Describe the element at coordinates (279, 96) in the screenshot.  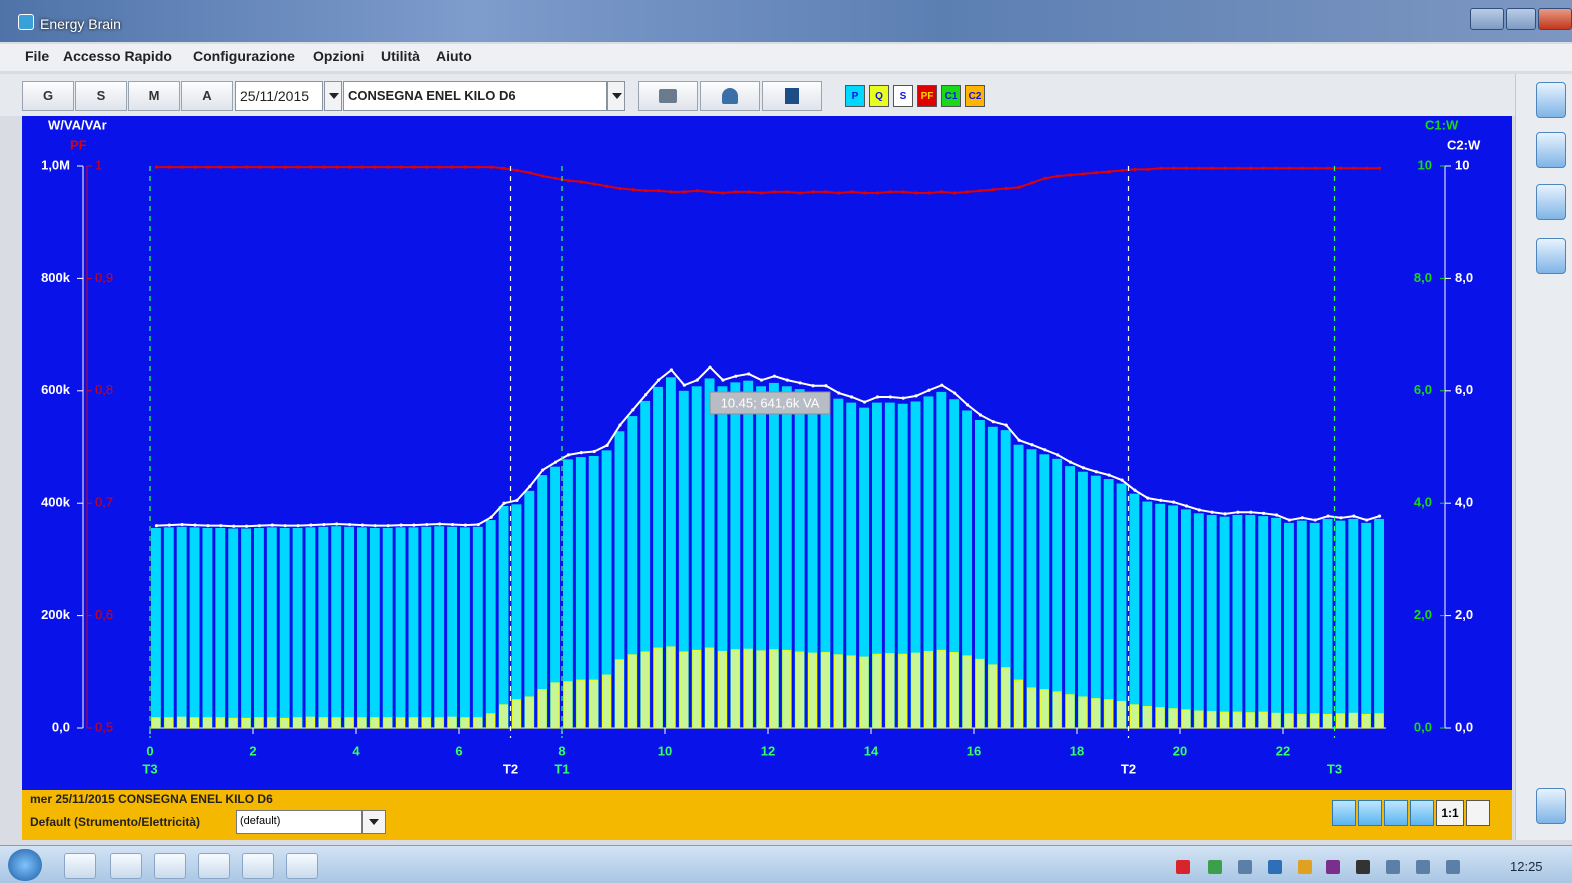
I see `date-field: 25/11/2015` at that location.